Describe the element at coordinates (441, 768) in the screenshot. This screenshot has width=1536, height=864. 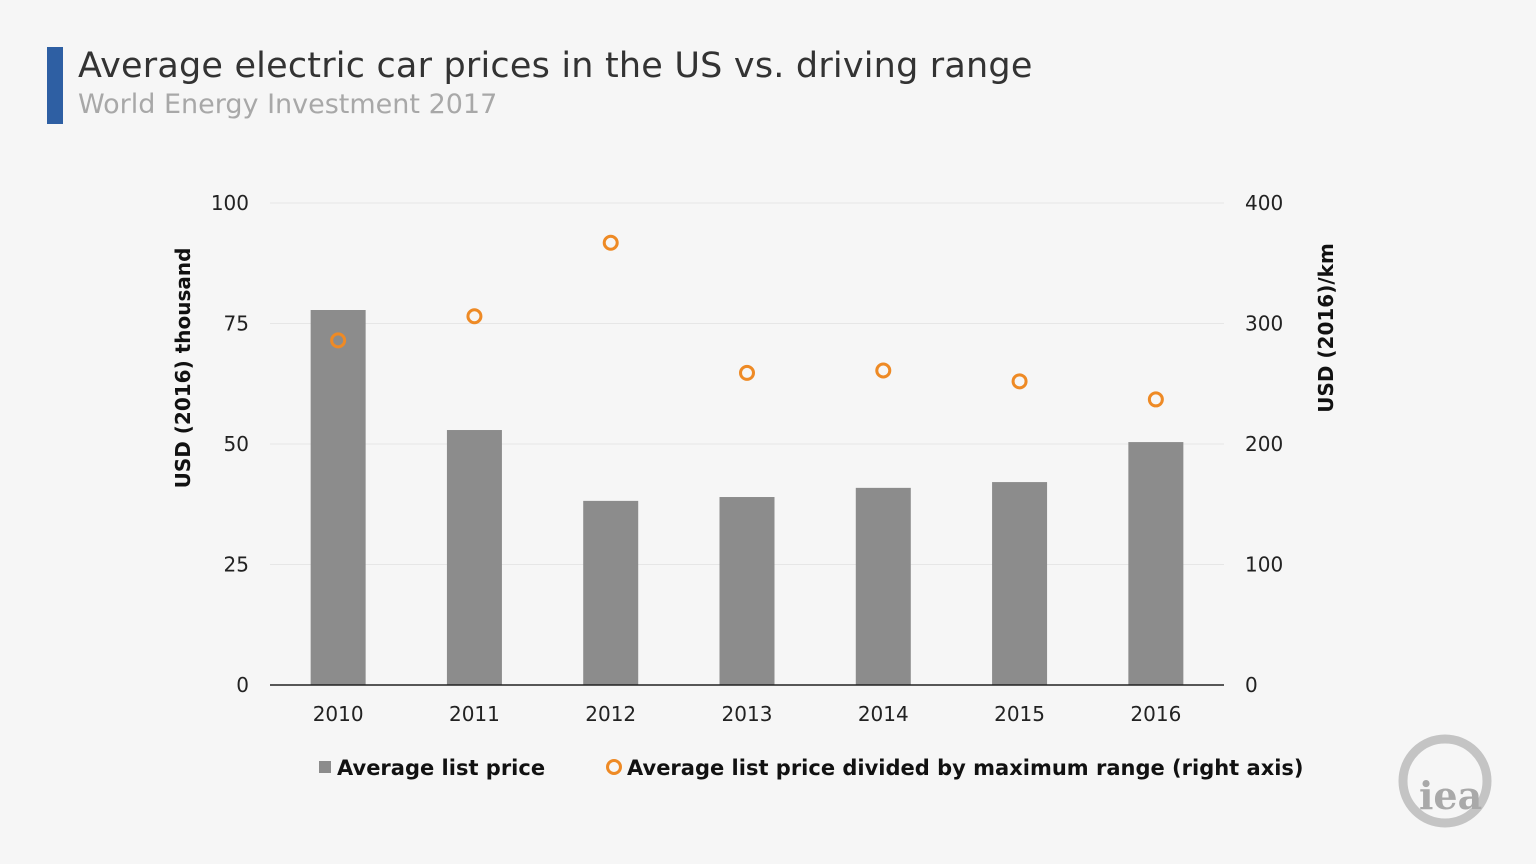
I see `legend-bar-label: Average list price` at that location.